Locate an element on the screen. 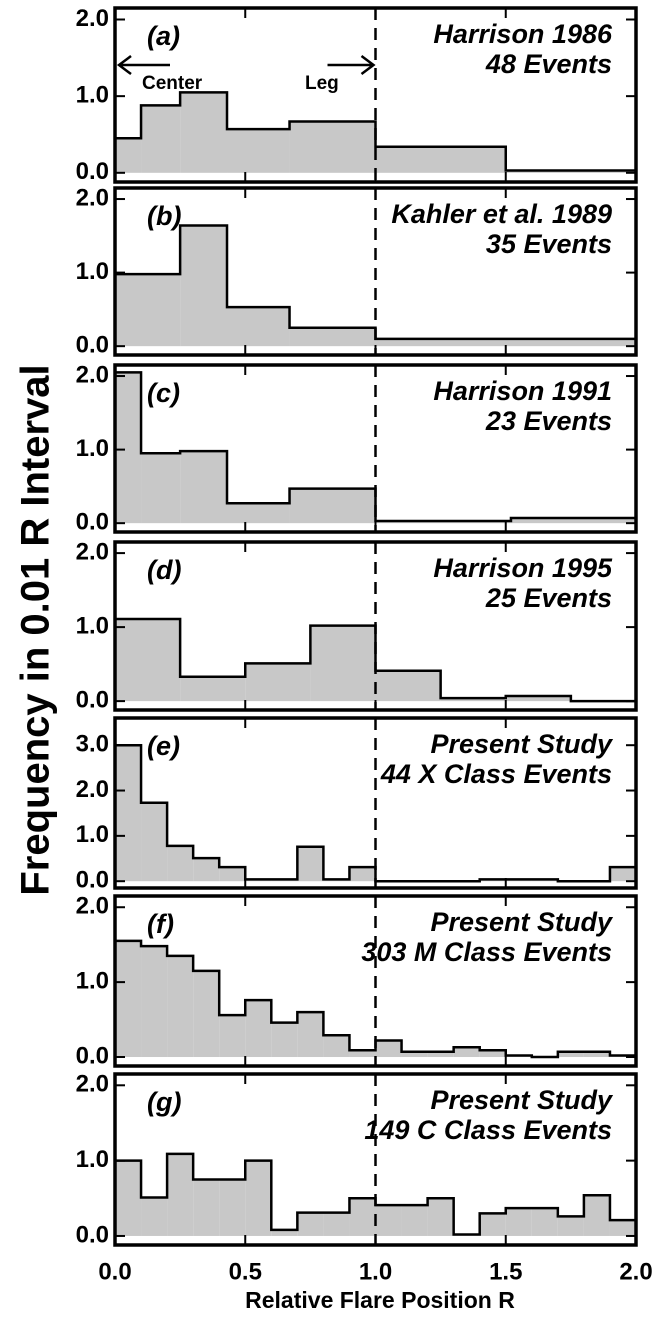 The width and height of the screenshot is (660, 1320). x-tick-label: 1.0 is located at coordinates (375, 1271).